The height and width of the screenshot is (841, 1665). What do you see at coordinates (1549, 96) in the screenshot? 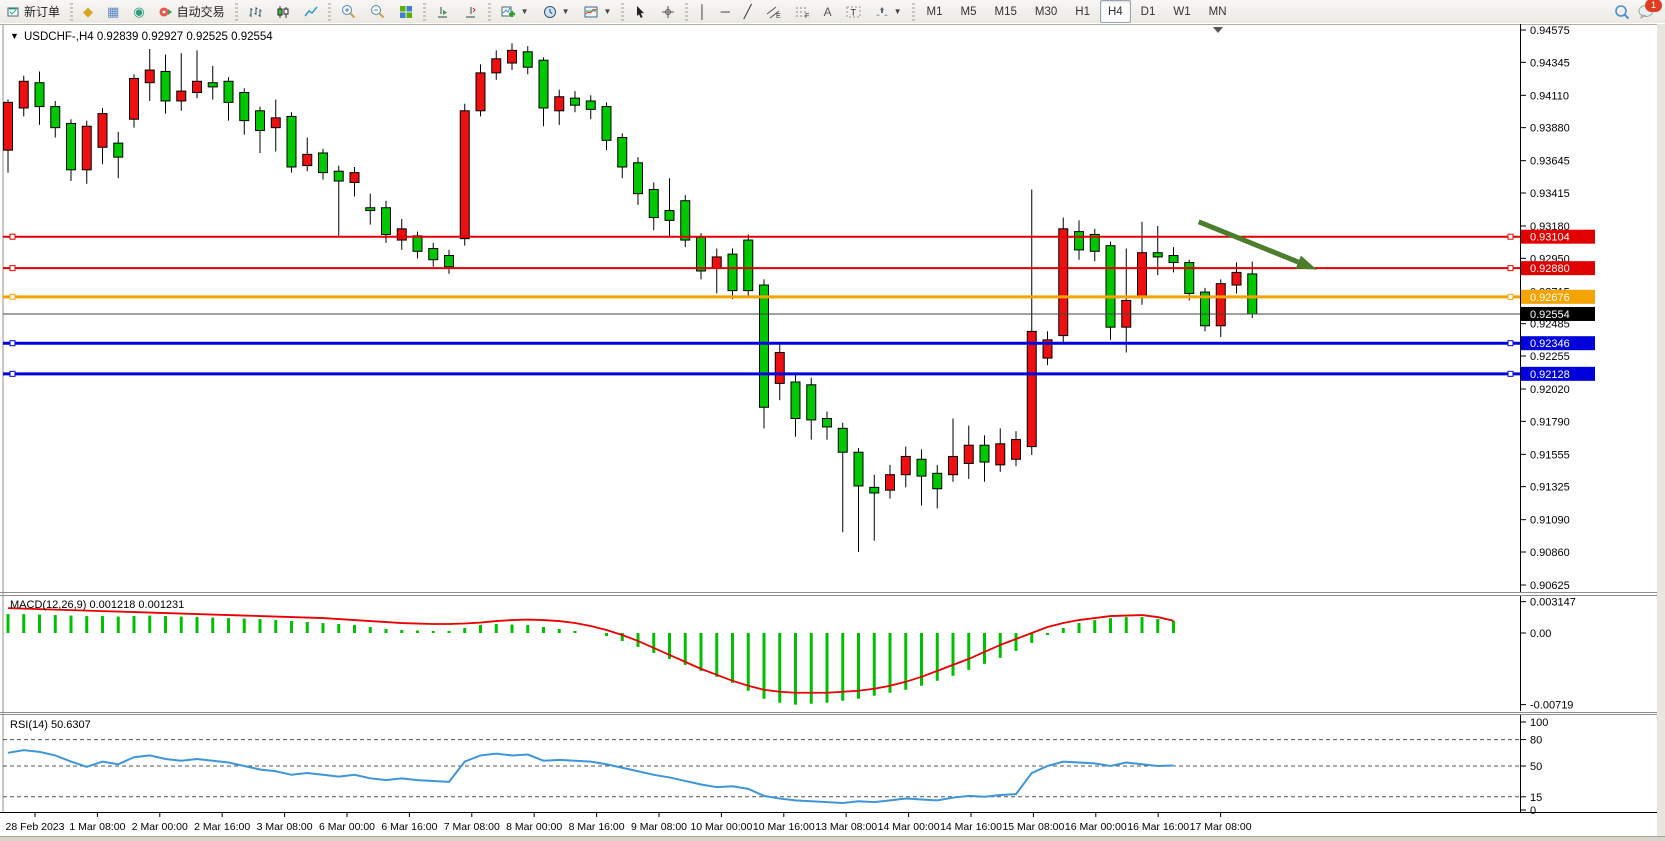
I see `price-tick-label: 0.94110` at bounding box center [1549, 96].